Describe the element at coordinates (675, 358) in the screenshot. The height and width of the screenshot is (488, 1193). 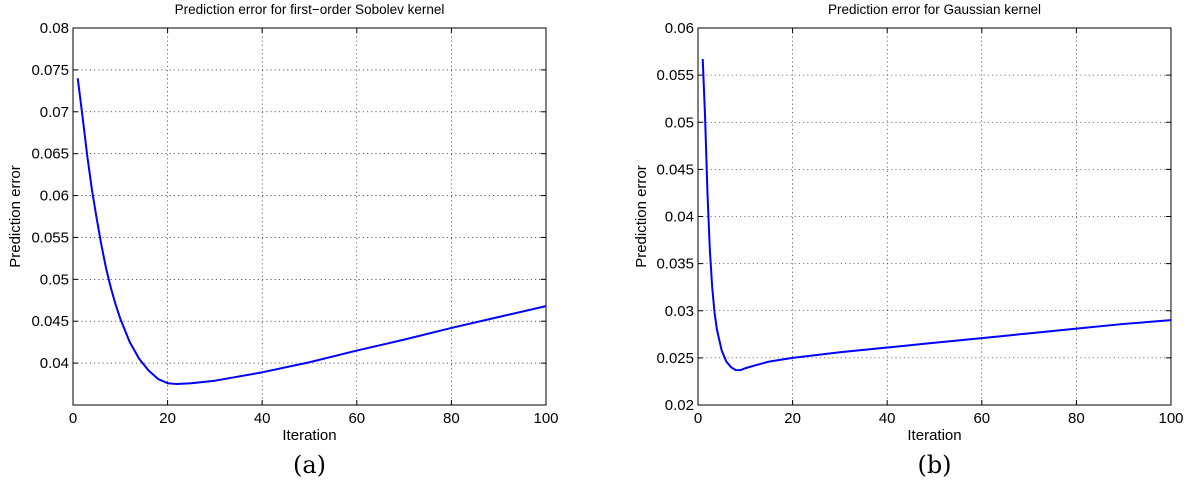
I see `y-tick-label: 0.025` at that location.